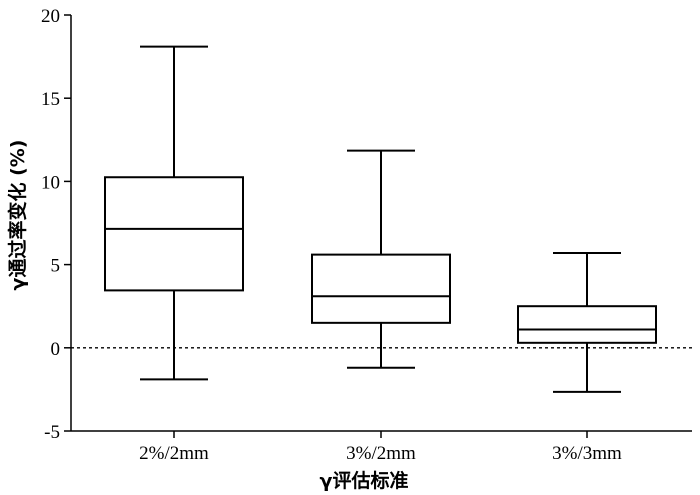 This screenshot has width=700, height=495. Describe the element at coordinates (50, 99) in the screenshot. I see `y-tick-label: 15` at that location.